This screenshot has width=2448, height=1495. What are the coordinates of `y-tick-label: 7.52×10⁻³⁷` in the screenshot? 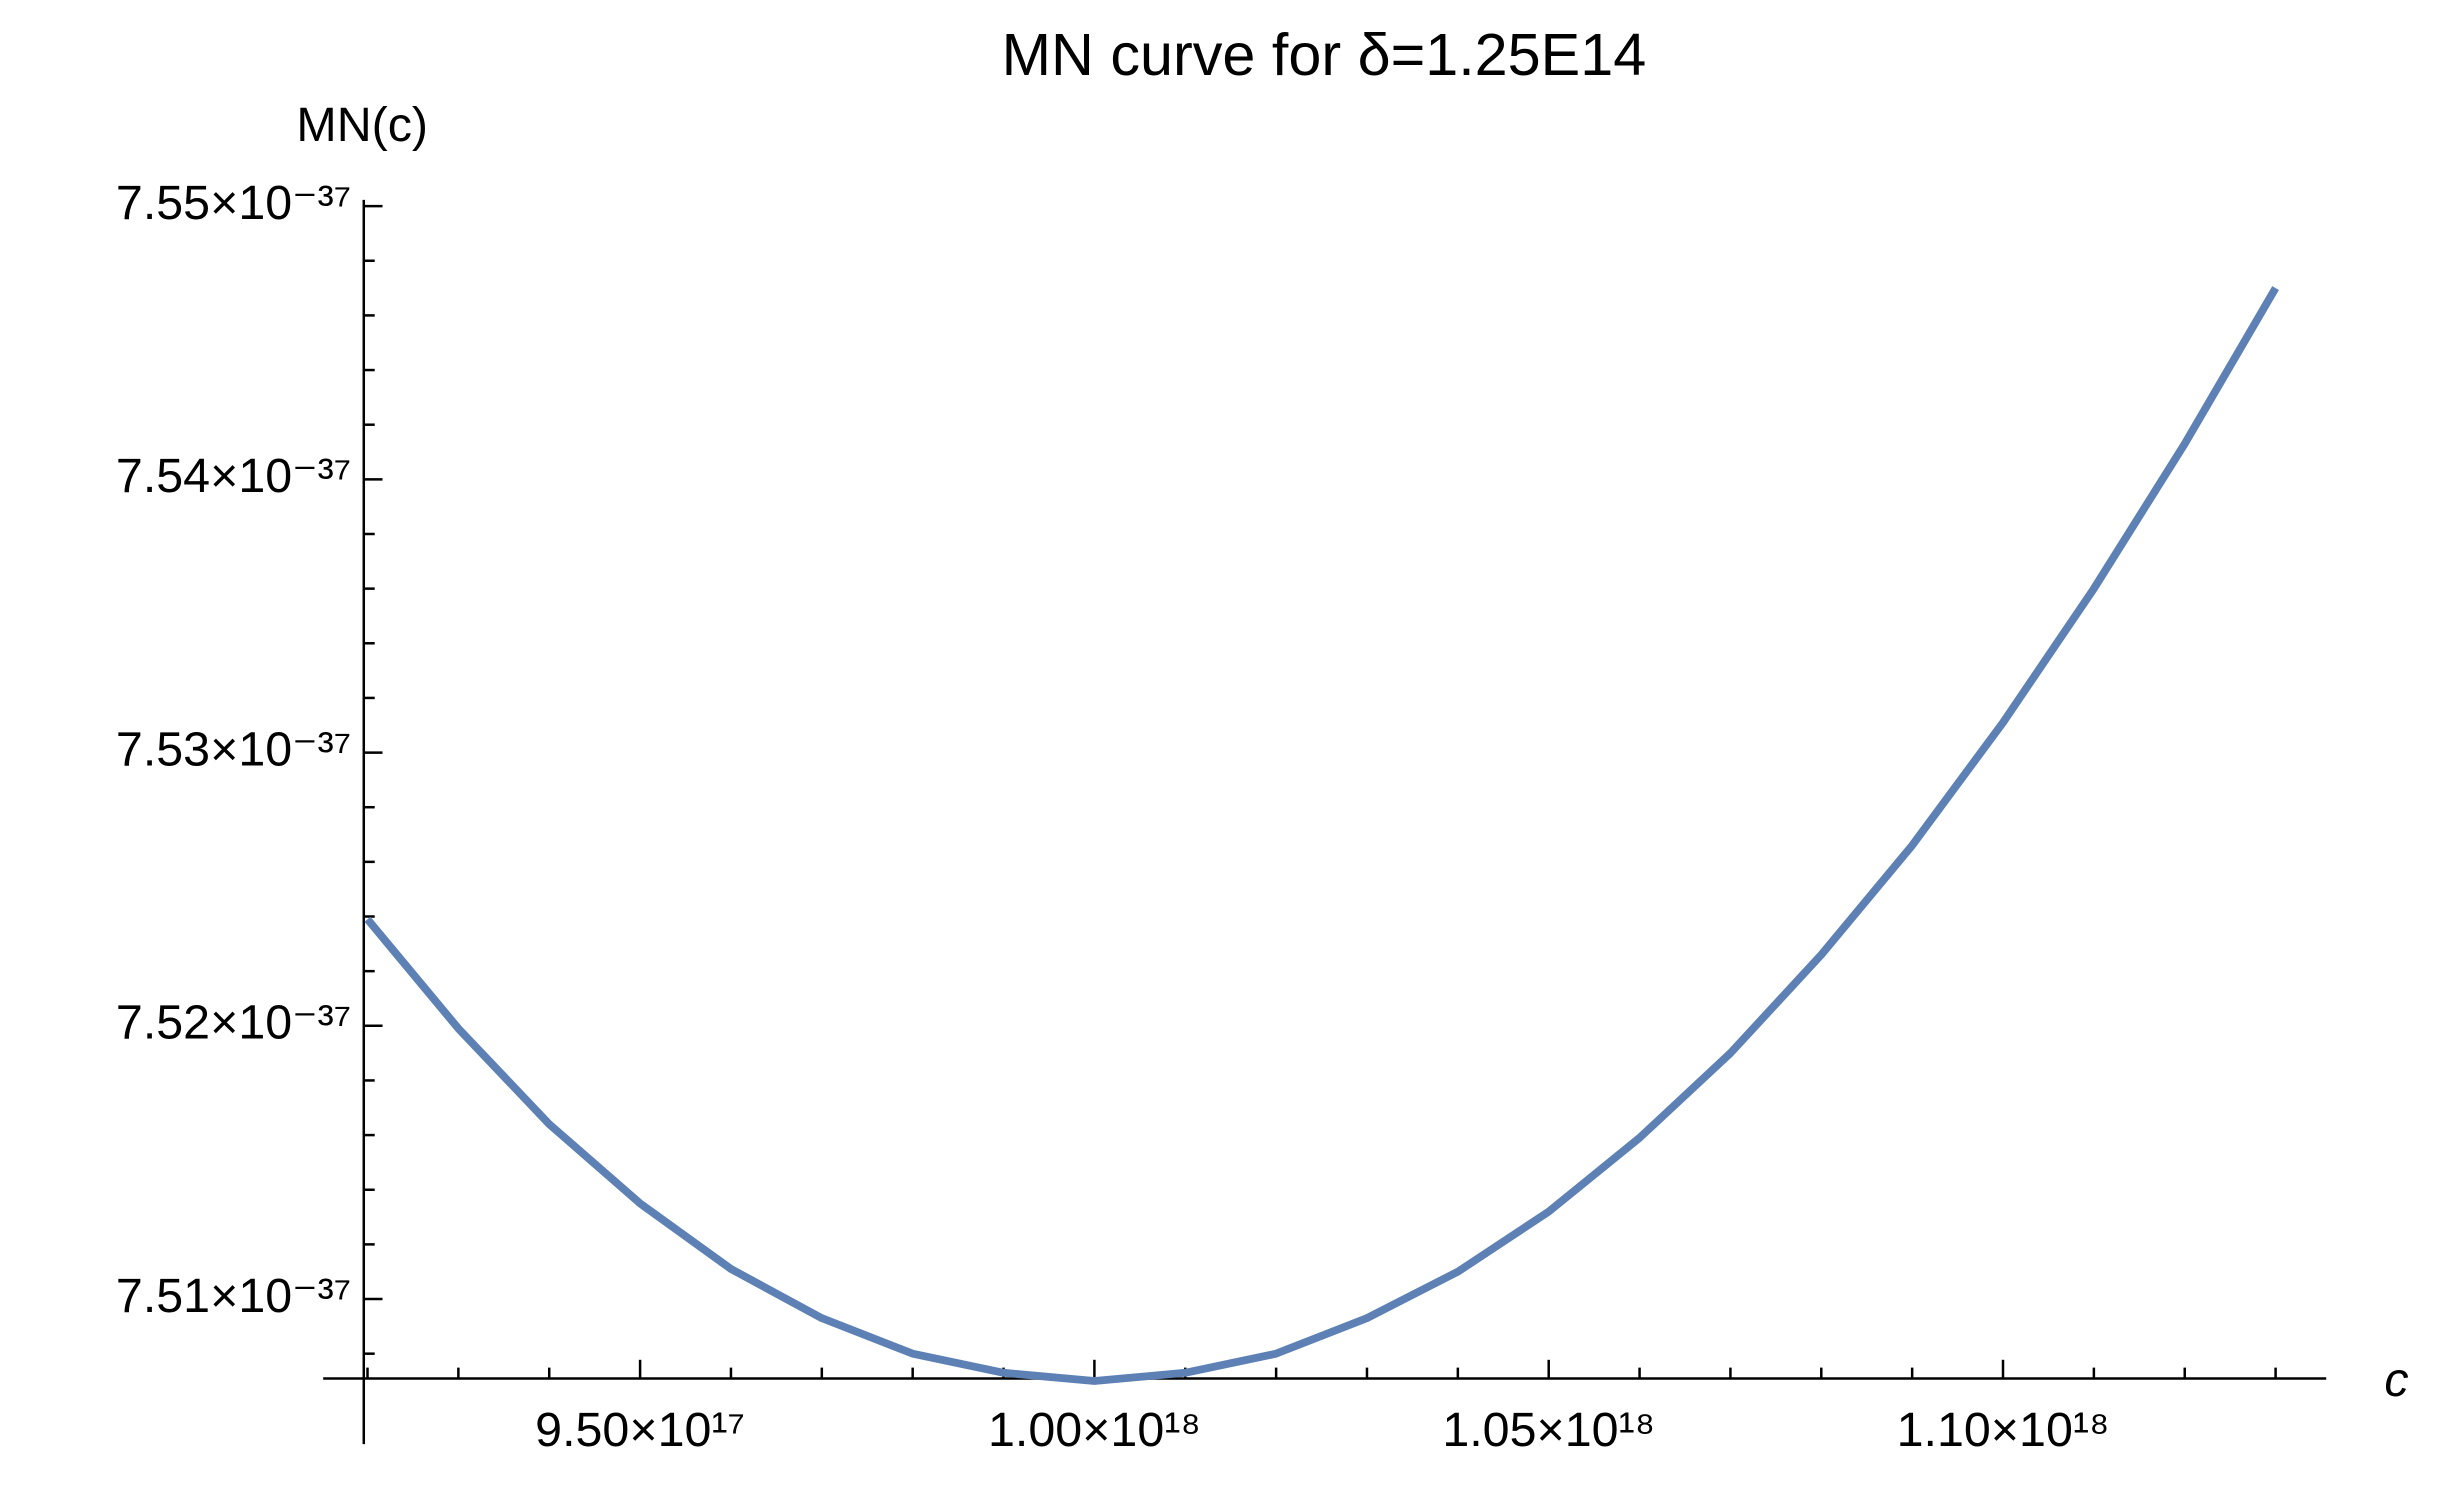 It's located at (233, 1023).